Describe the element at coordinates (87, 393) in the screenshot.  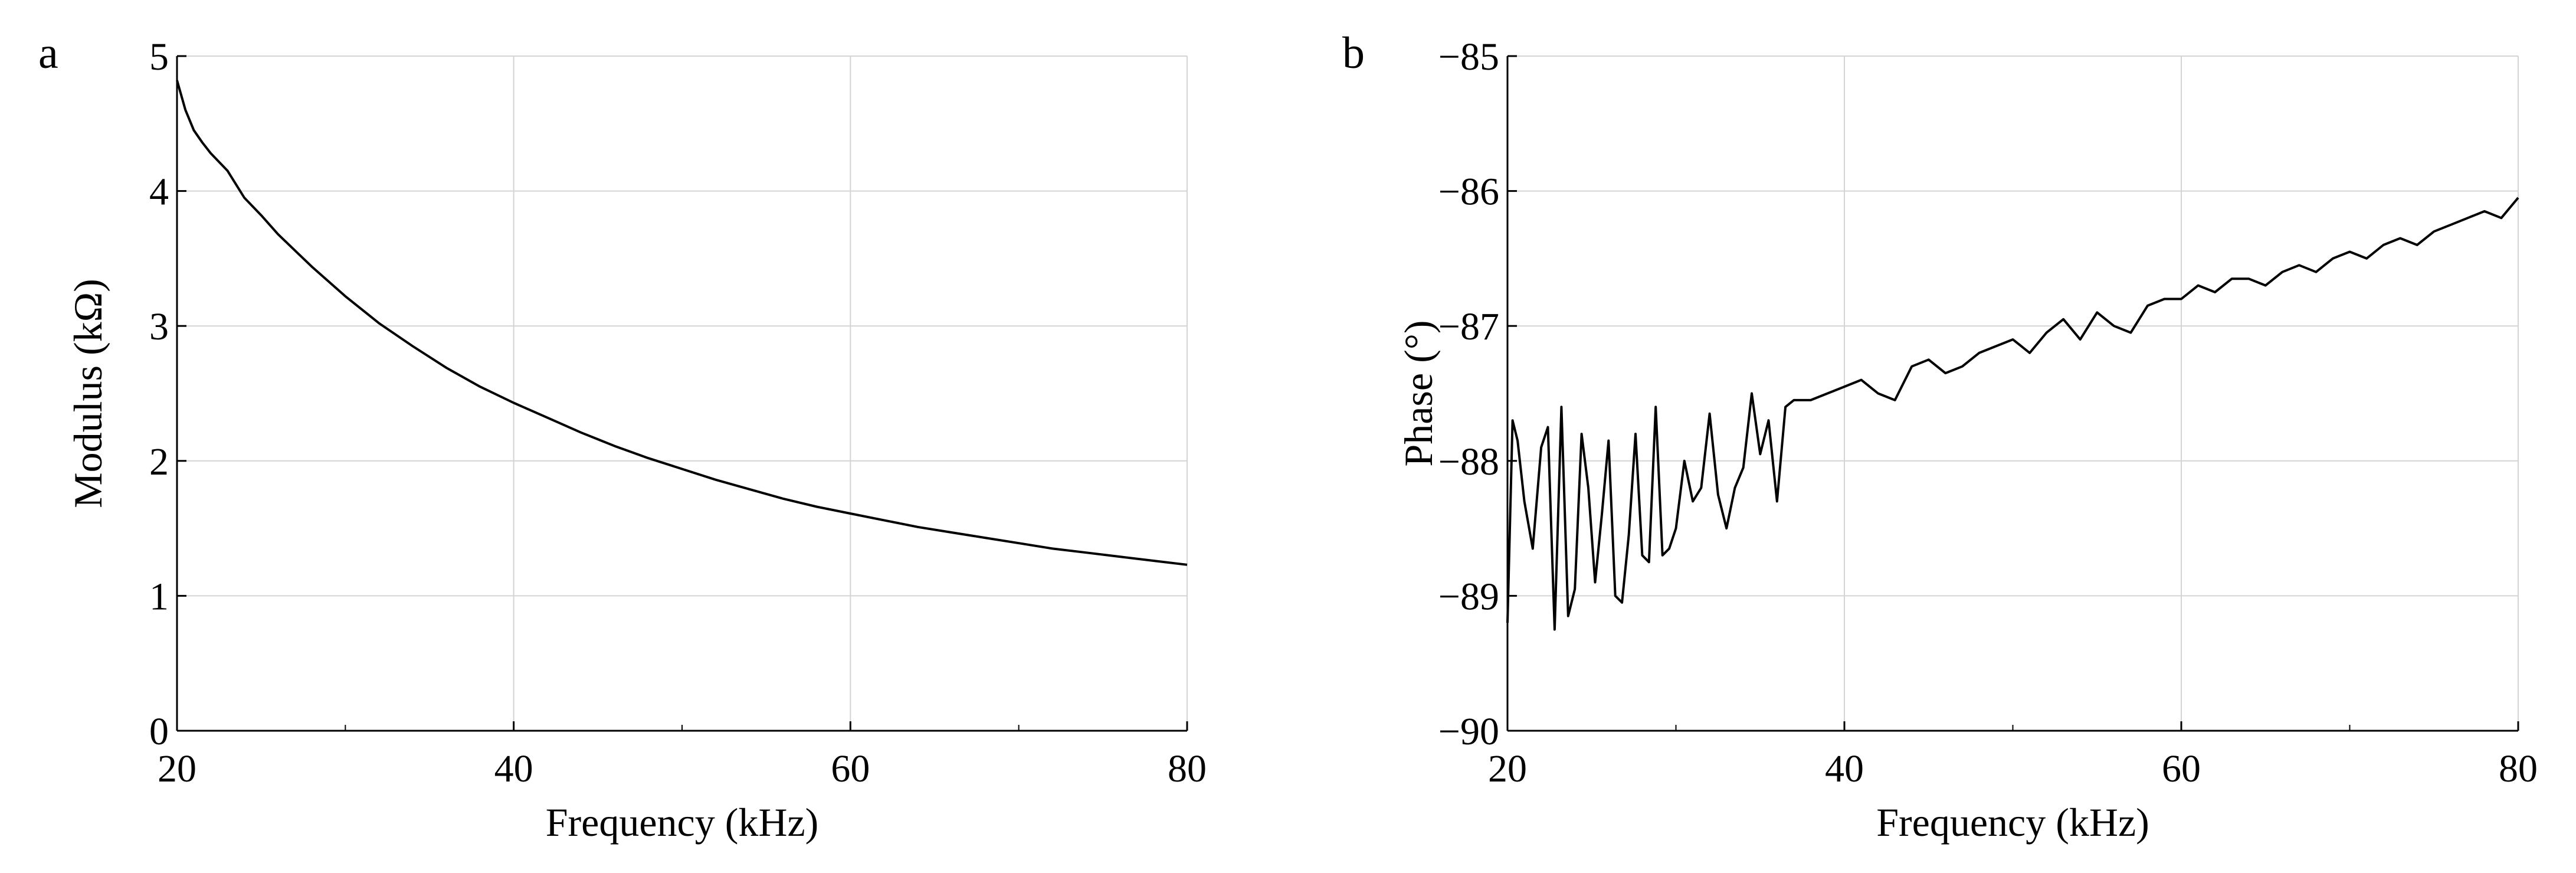
I see `y-axis-label: Modulus (kΩ)` at that location.